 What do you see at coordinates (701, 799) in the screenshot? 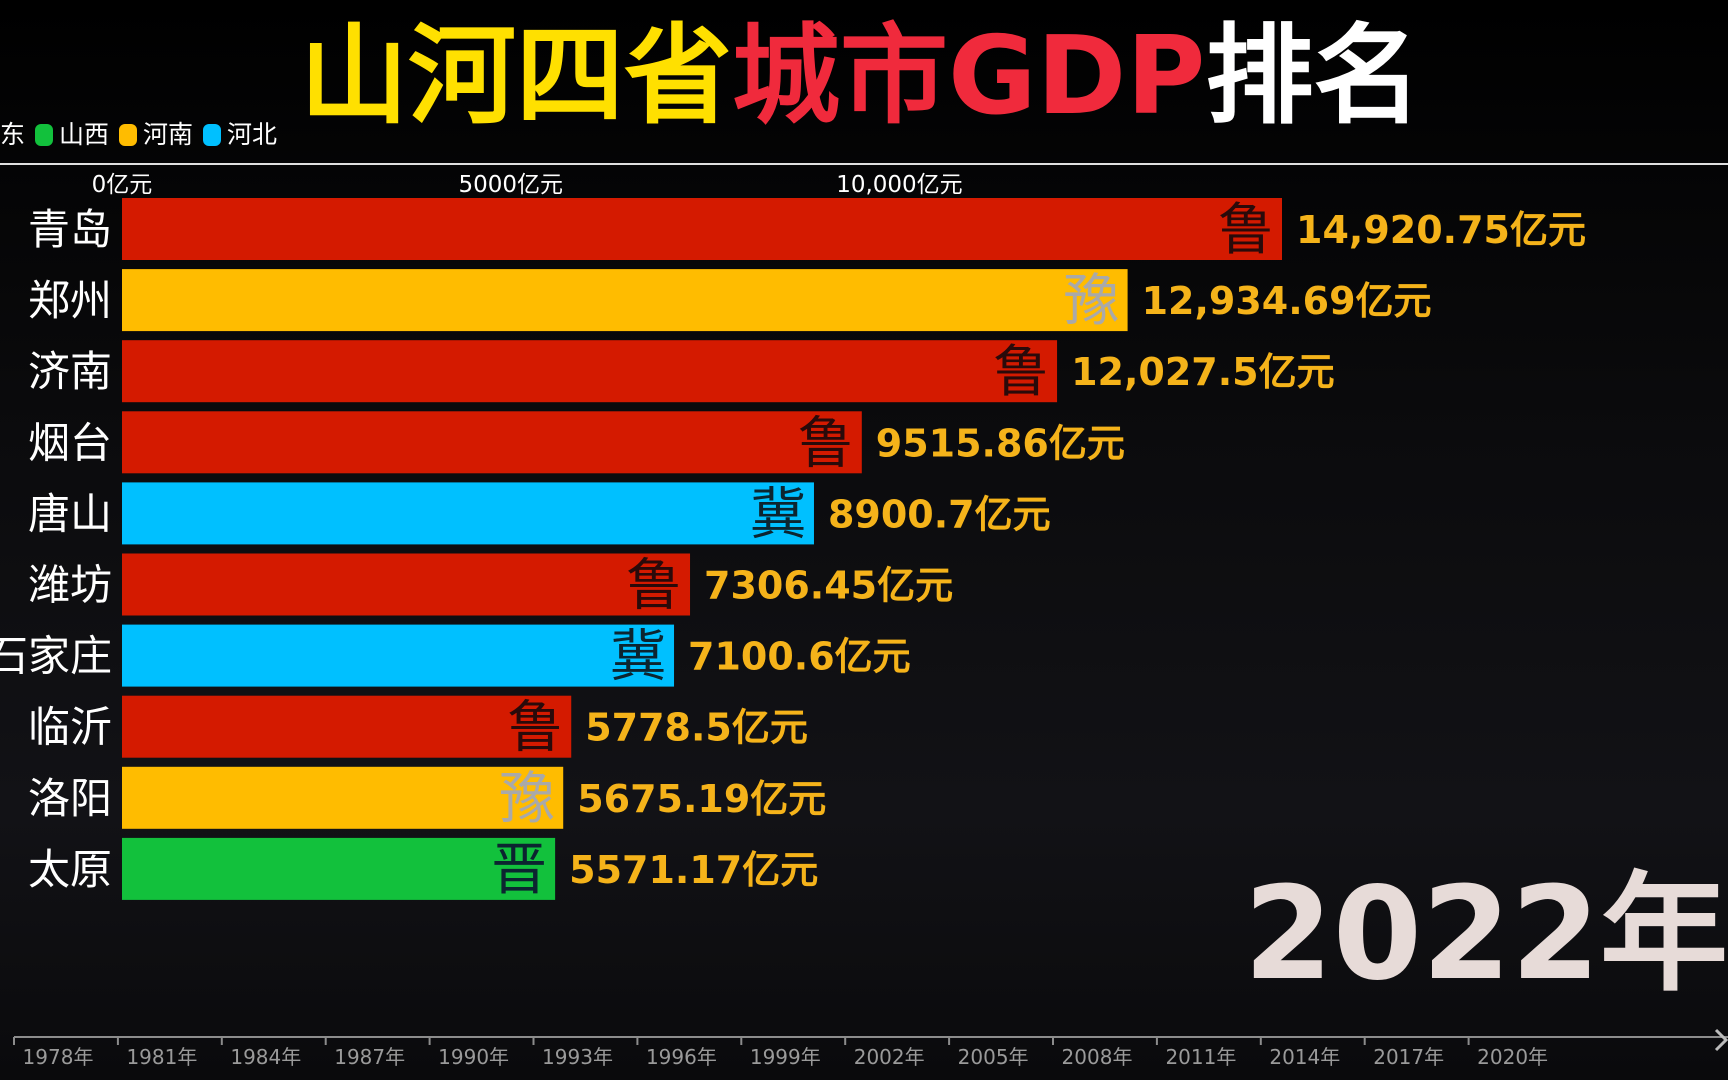
I see `value-label: 5675.19亿元` at bounding box center [701, 799].